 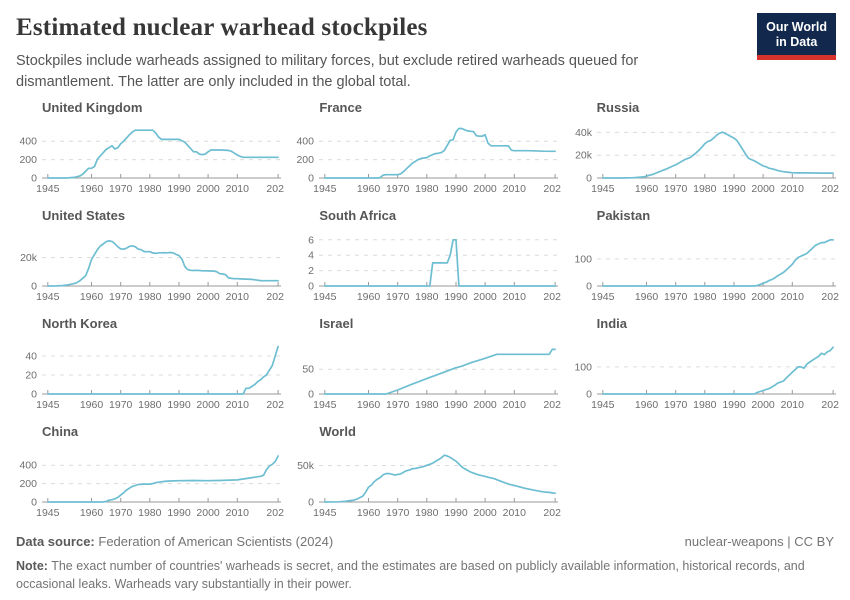 I want to click on facet-chart-israel: 0 50 1945 1960 1970 1980 1990 2000 2010 2024, so click(x=432, y=379).